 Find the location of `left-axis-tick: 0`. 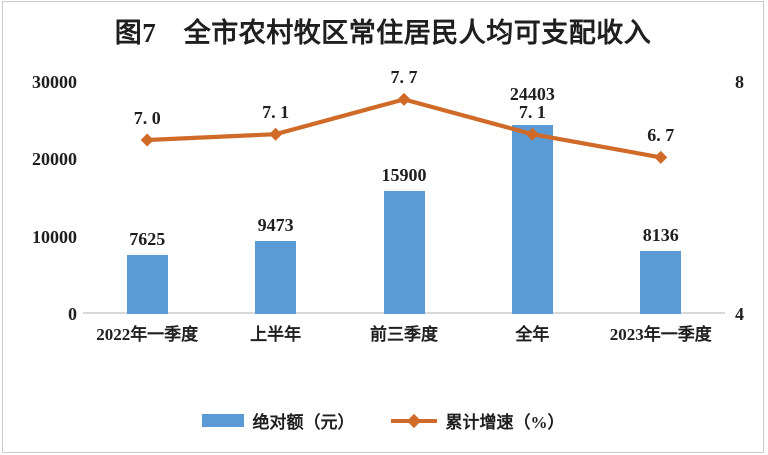

left-axis-tick: 0 is located at coordinates (72, 314).